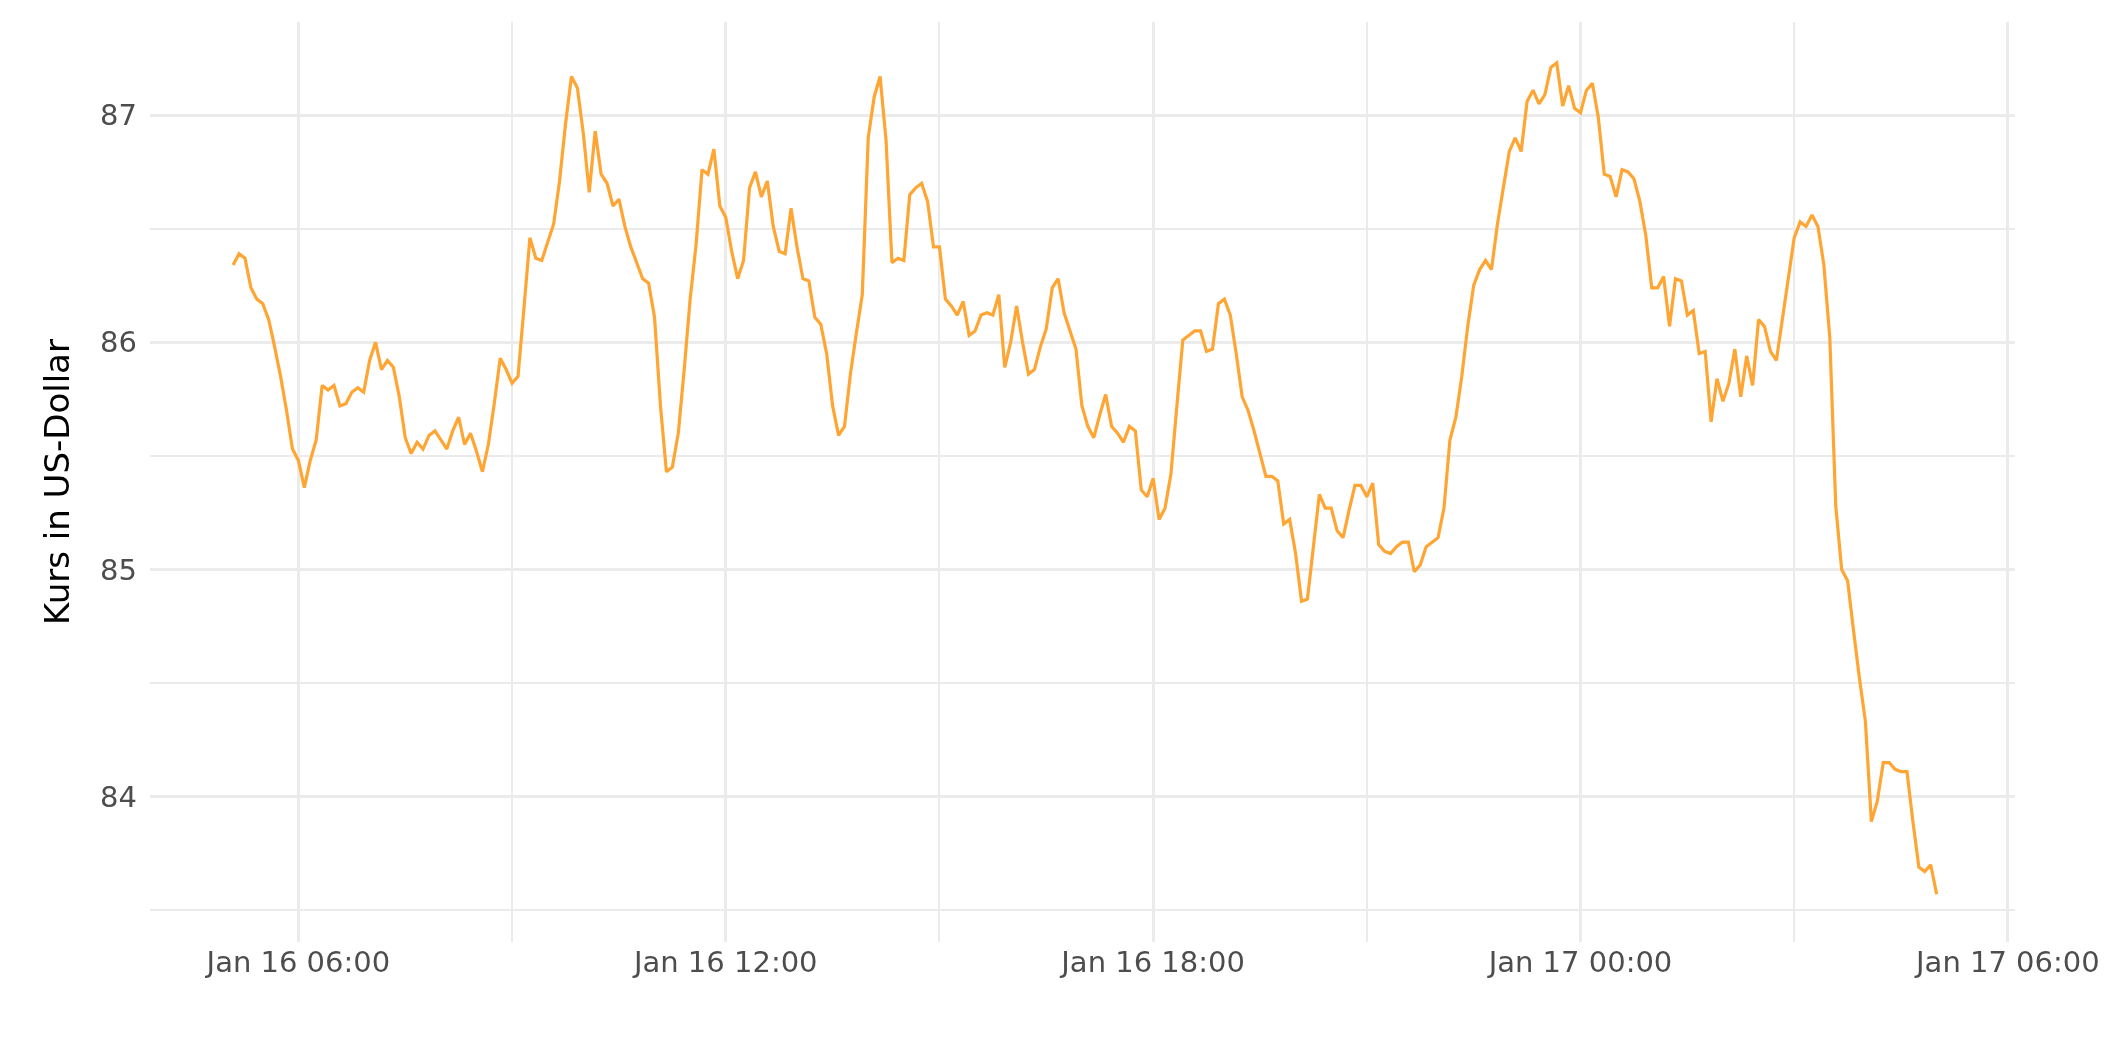  What do you see at coordinates (297, 962) in the screenshot?
I see `x-tick-label: Jan 16 06:00` at bounding box center [297, 962].